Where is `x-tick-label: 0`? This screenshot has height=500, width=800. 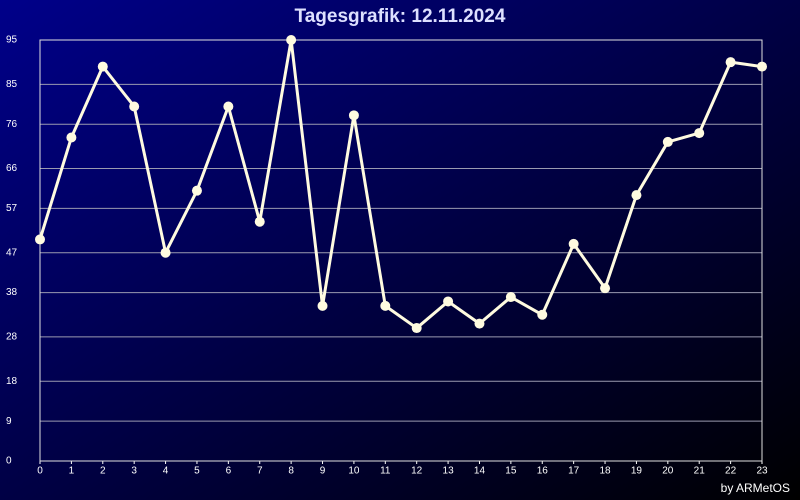
x-tick-label: 0 is located at coordinates (40, 471).